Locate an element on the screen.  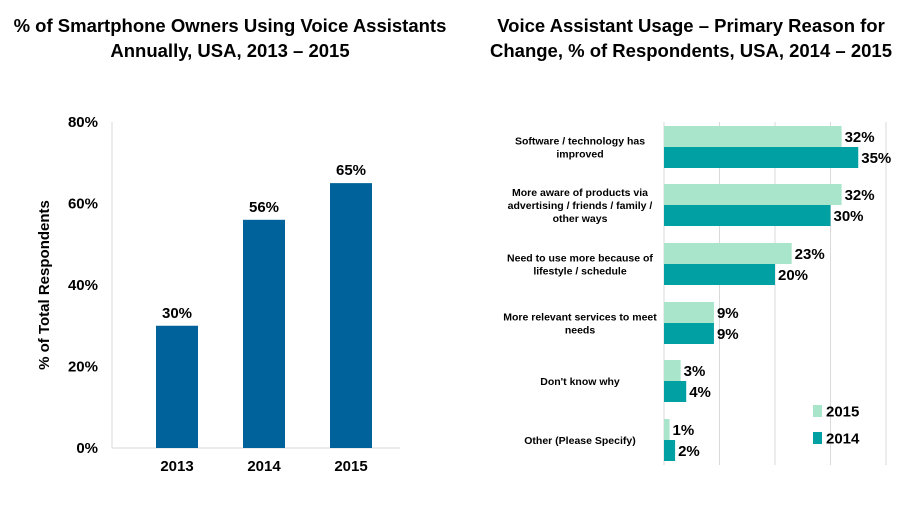
bar-2015 is located at coordinates (351, 315).